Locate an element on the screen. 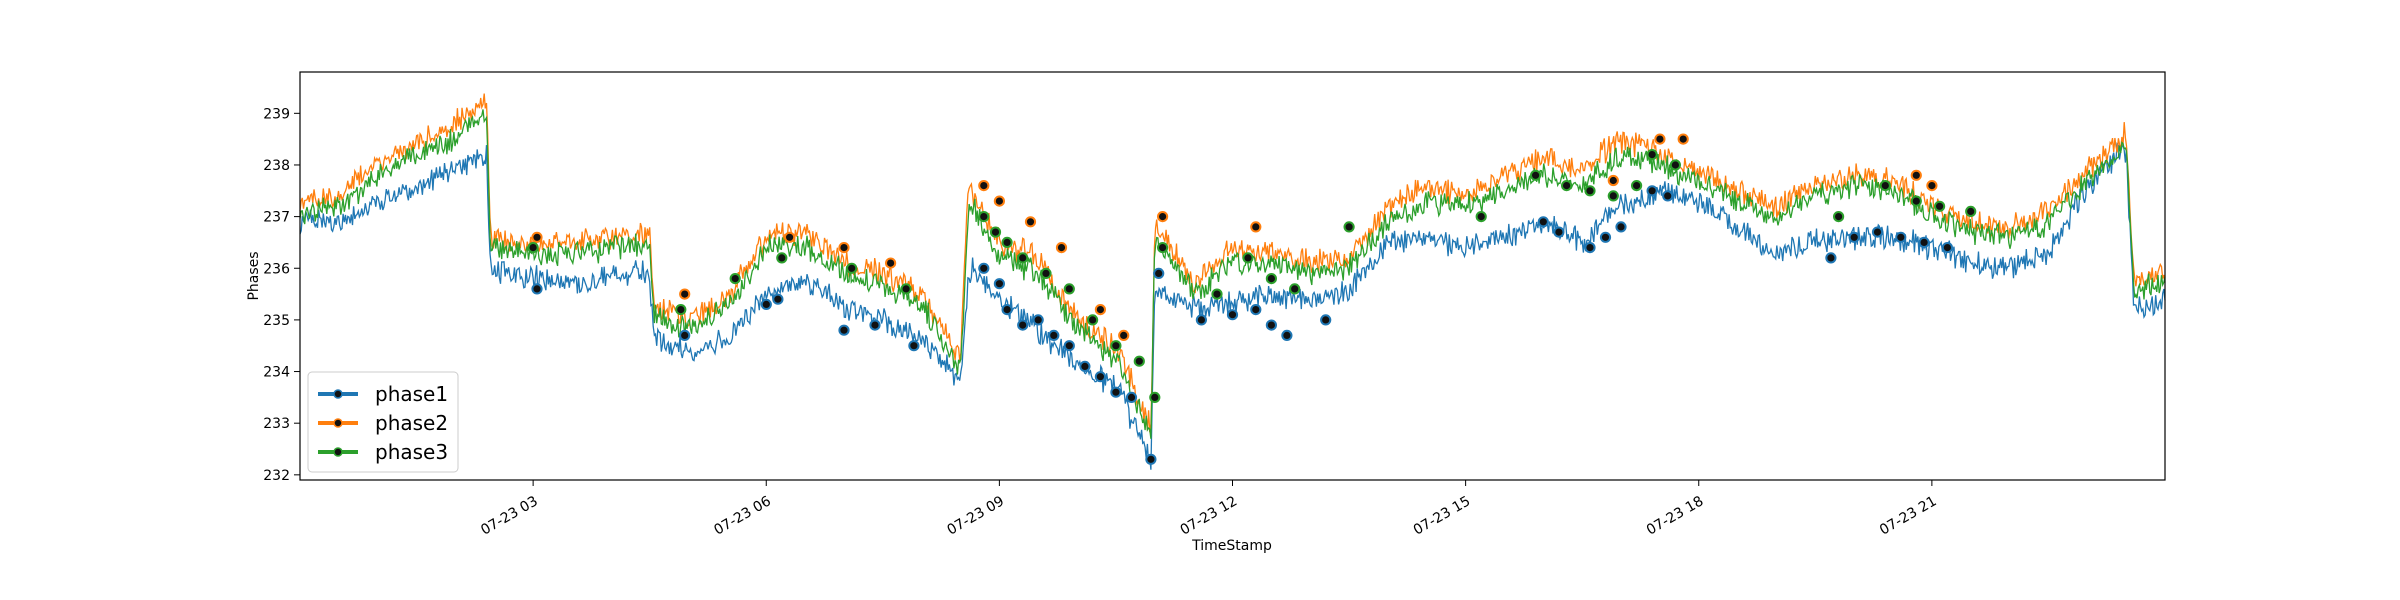  legend-label-phase2: phase2 is located at coordinates (411, 423).